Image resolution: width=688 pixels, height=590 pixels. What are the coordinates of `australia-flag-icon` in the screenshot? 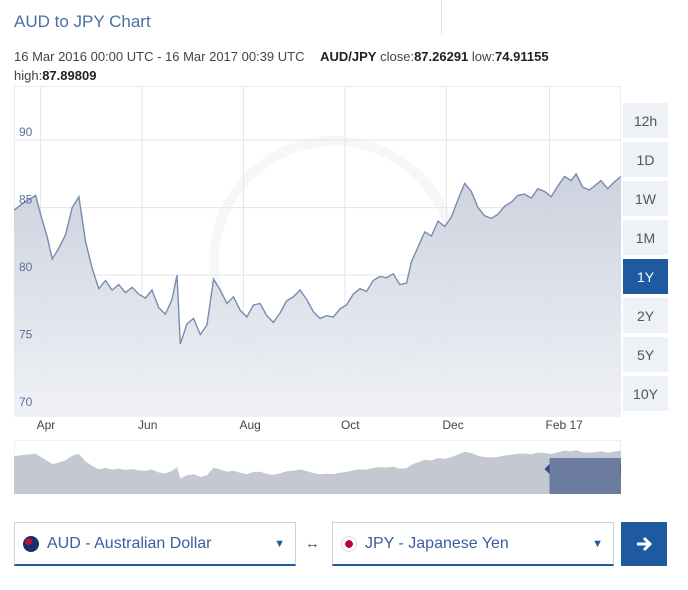 It's located at (31, 543).